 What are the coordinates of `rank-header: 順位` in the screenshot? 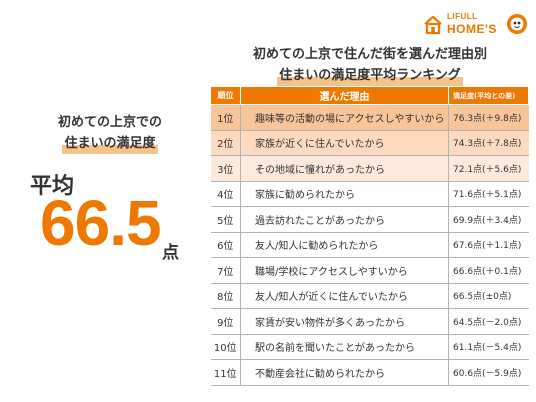 It's located at (225, 95).